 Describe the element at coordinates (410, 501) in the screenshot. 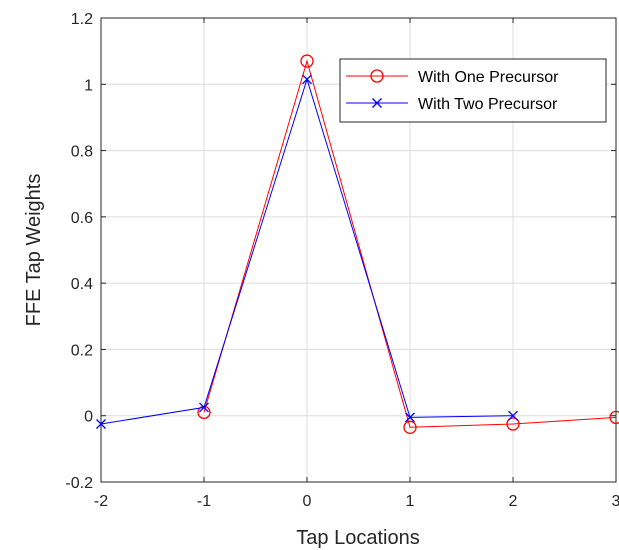

I see `x-tick-label: 1` at that location.